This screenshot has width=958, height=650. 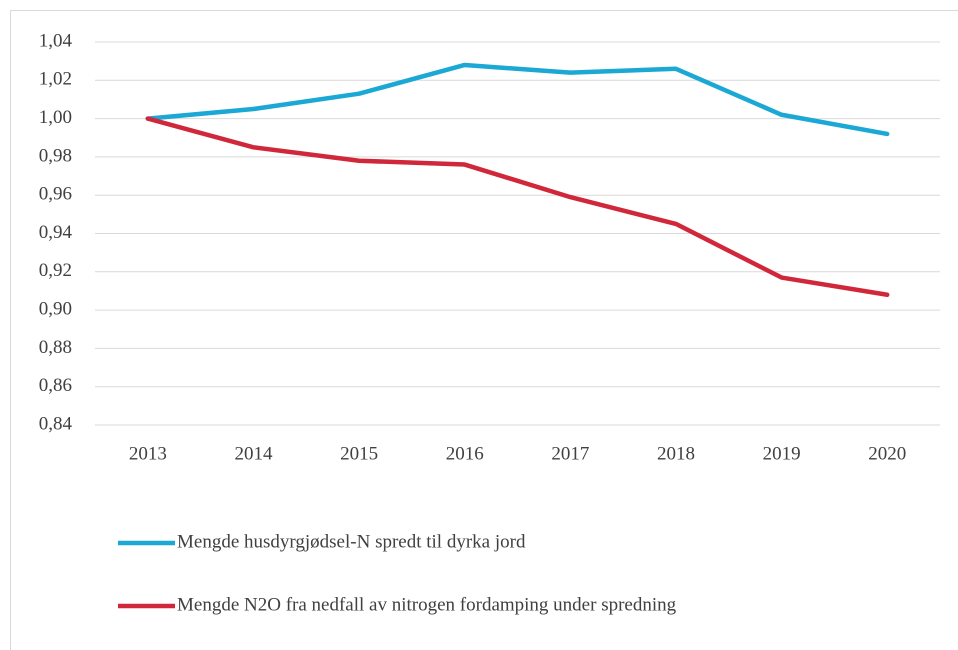 I want to click on x-tick-label: 2019, so click(x=782, y=453).